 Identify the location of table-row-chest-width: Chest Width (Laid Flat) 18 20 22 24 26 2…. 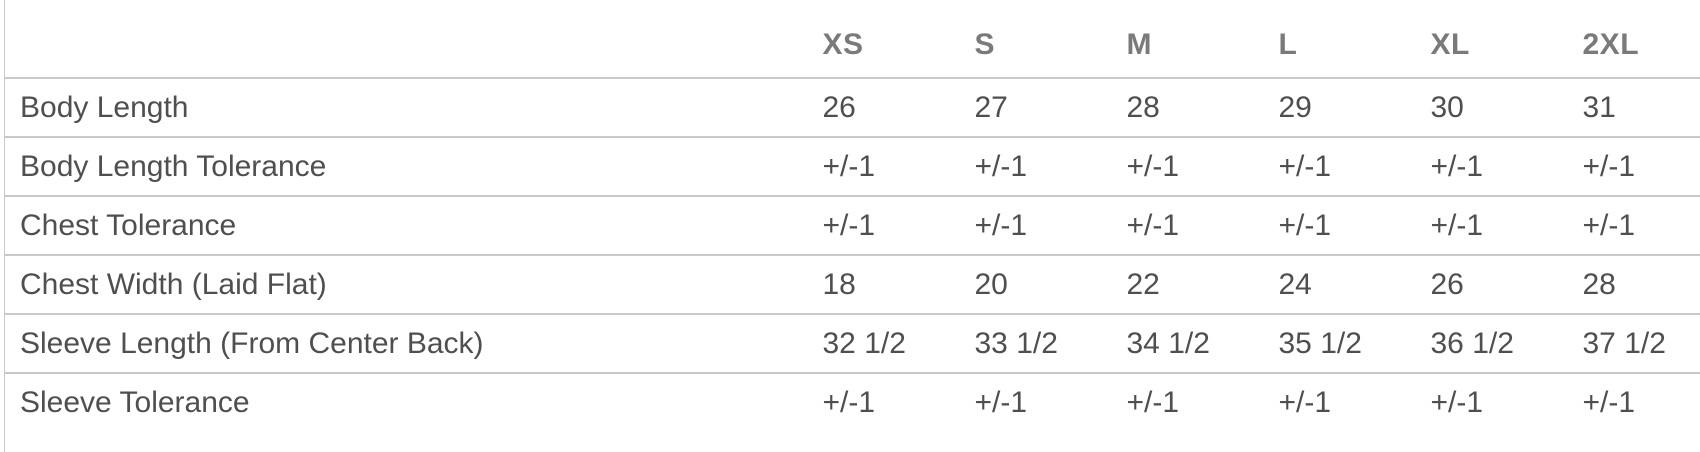
(852, 285).